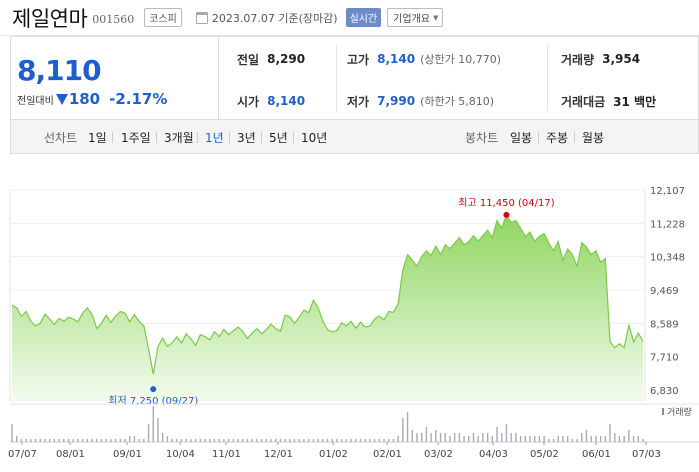 The width and height of the screenshot is (699, 472). I want to click on x-tick-label: 09/01, so click(127, 454).